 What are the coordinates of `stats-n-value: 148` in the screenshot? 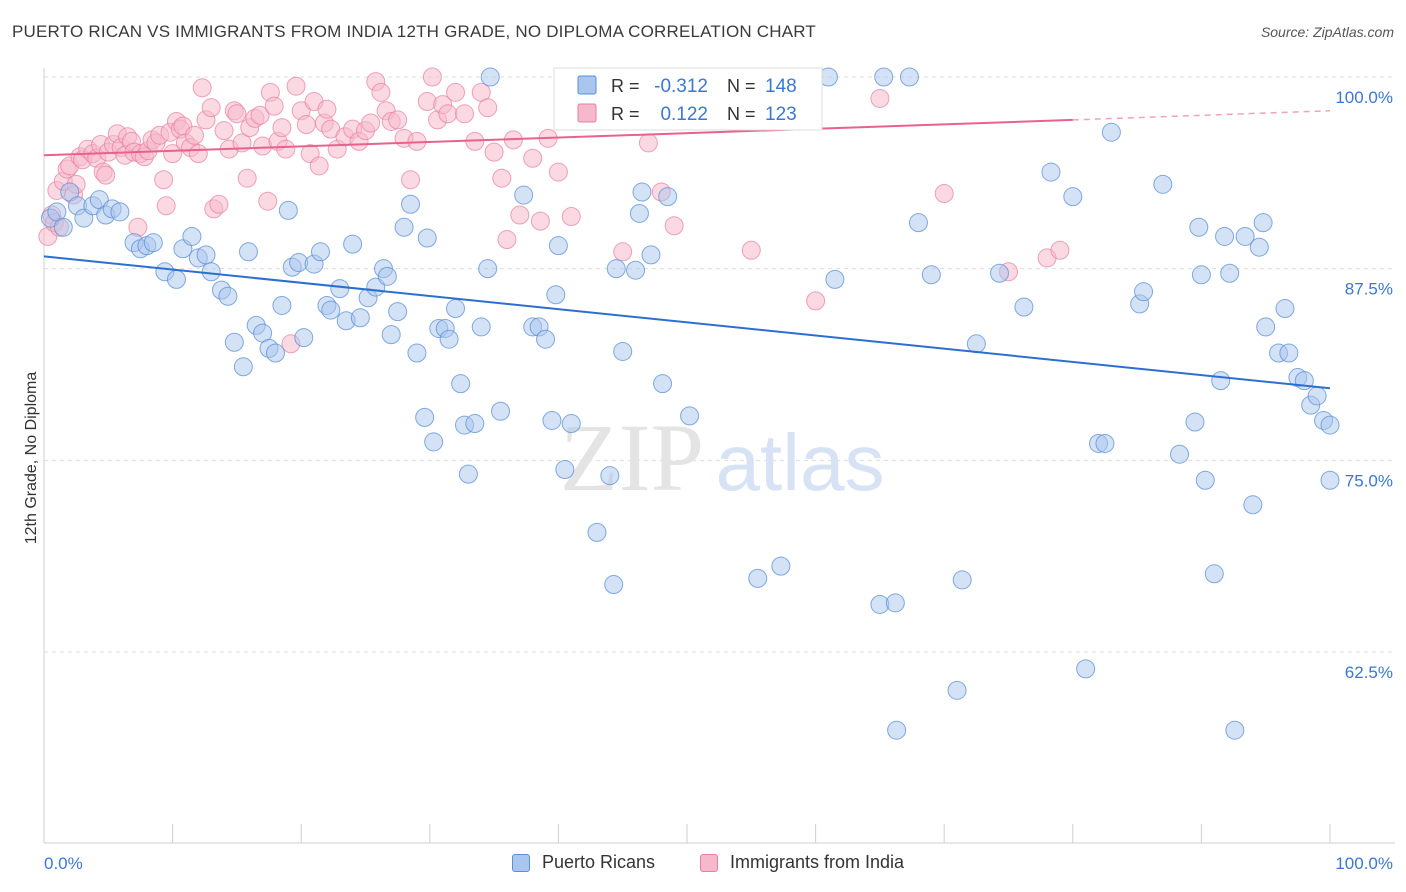 It's located at (781, 86).